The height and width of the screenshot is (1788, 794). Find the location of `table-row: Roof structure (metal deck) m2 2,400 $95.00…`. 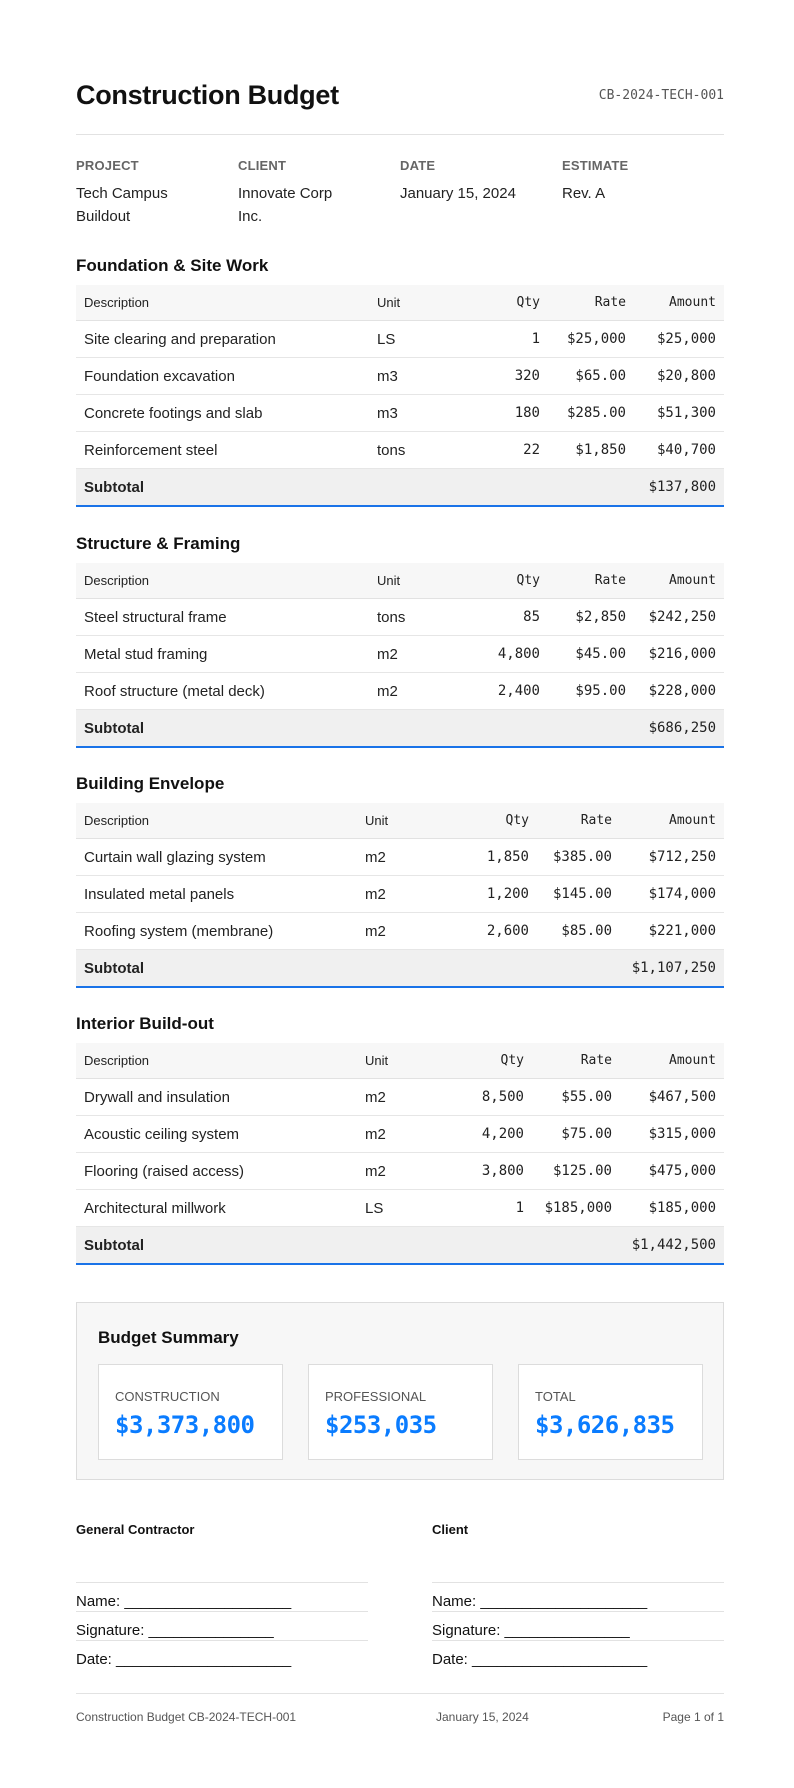

table-row: Roof structure (metal deck) m2 2,400 $95.00… is located at coordinates (400, 691).